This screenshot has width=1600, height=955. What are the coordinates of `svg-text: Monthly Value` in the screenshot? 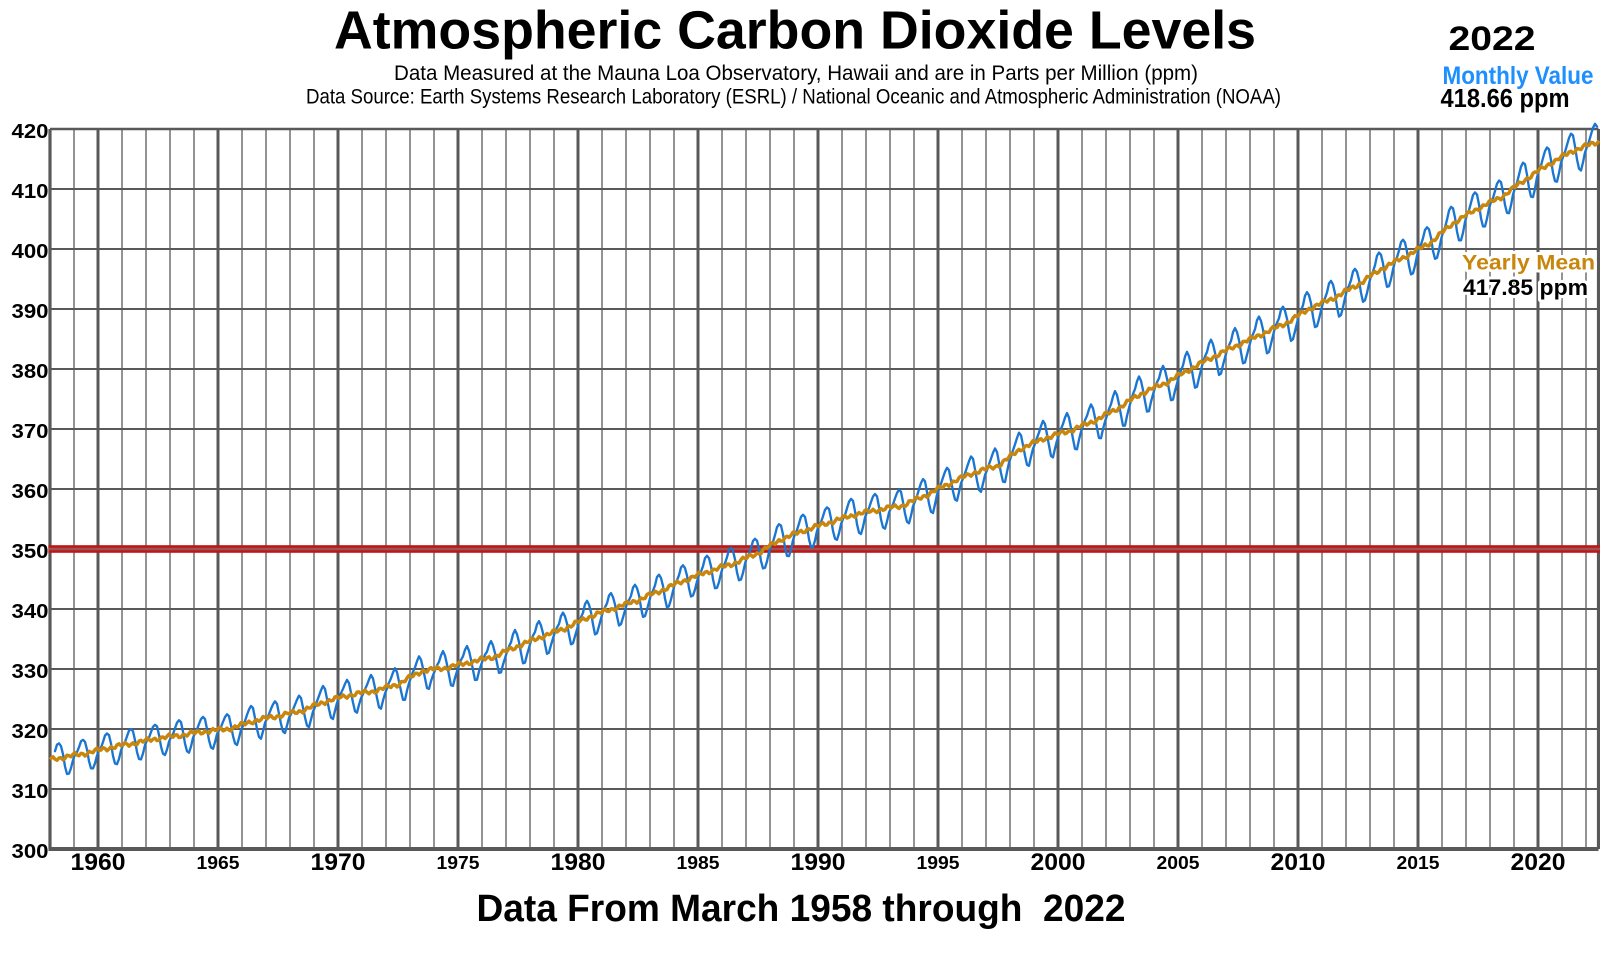 It's located at (1518, 76).